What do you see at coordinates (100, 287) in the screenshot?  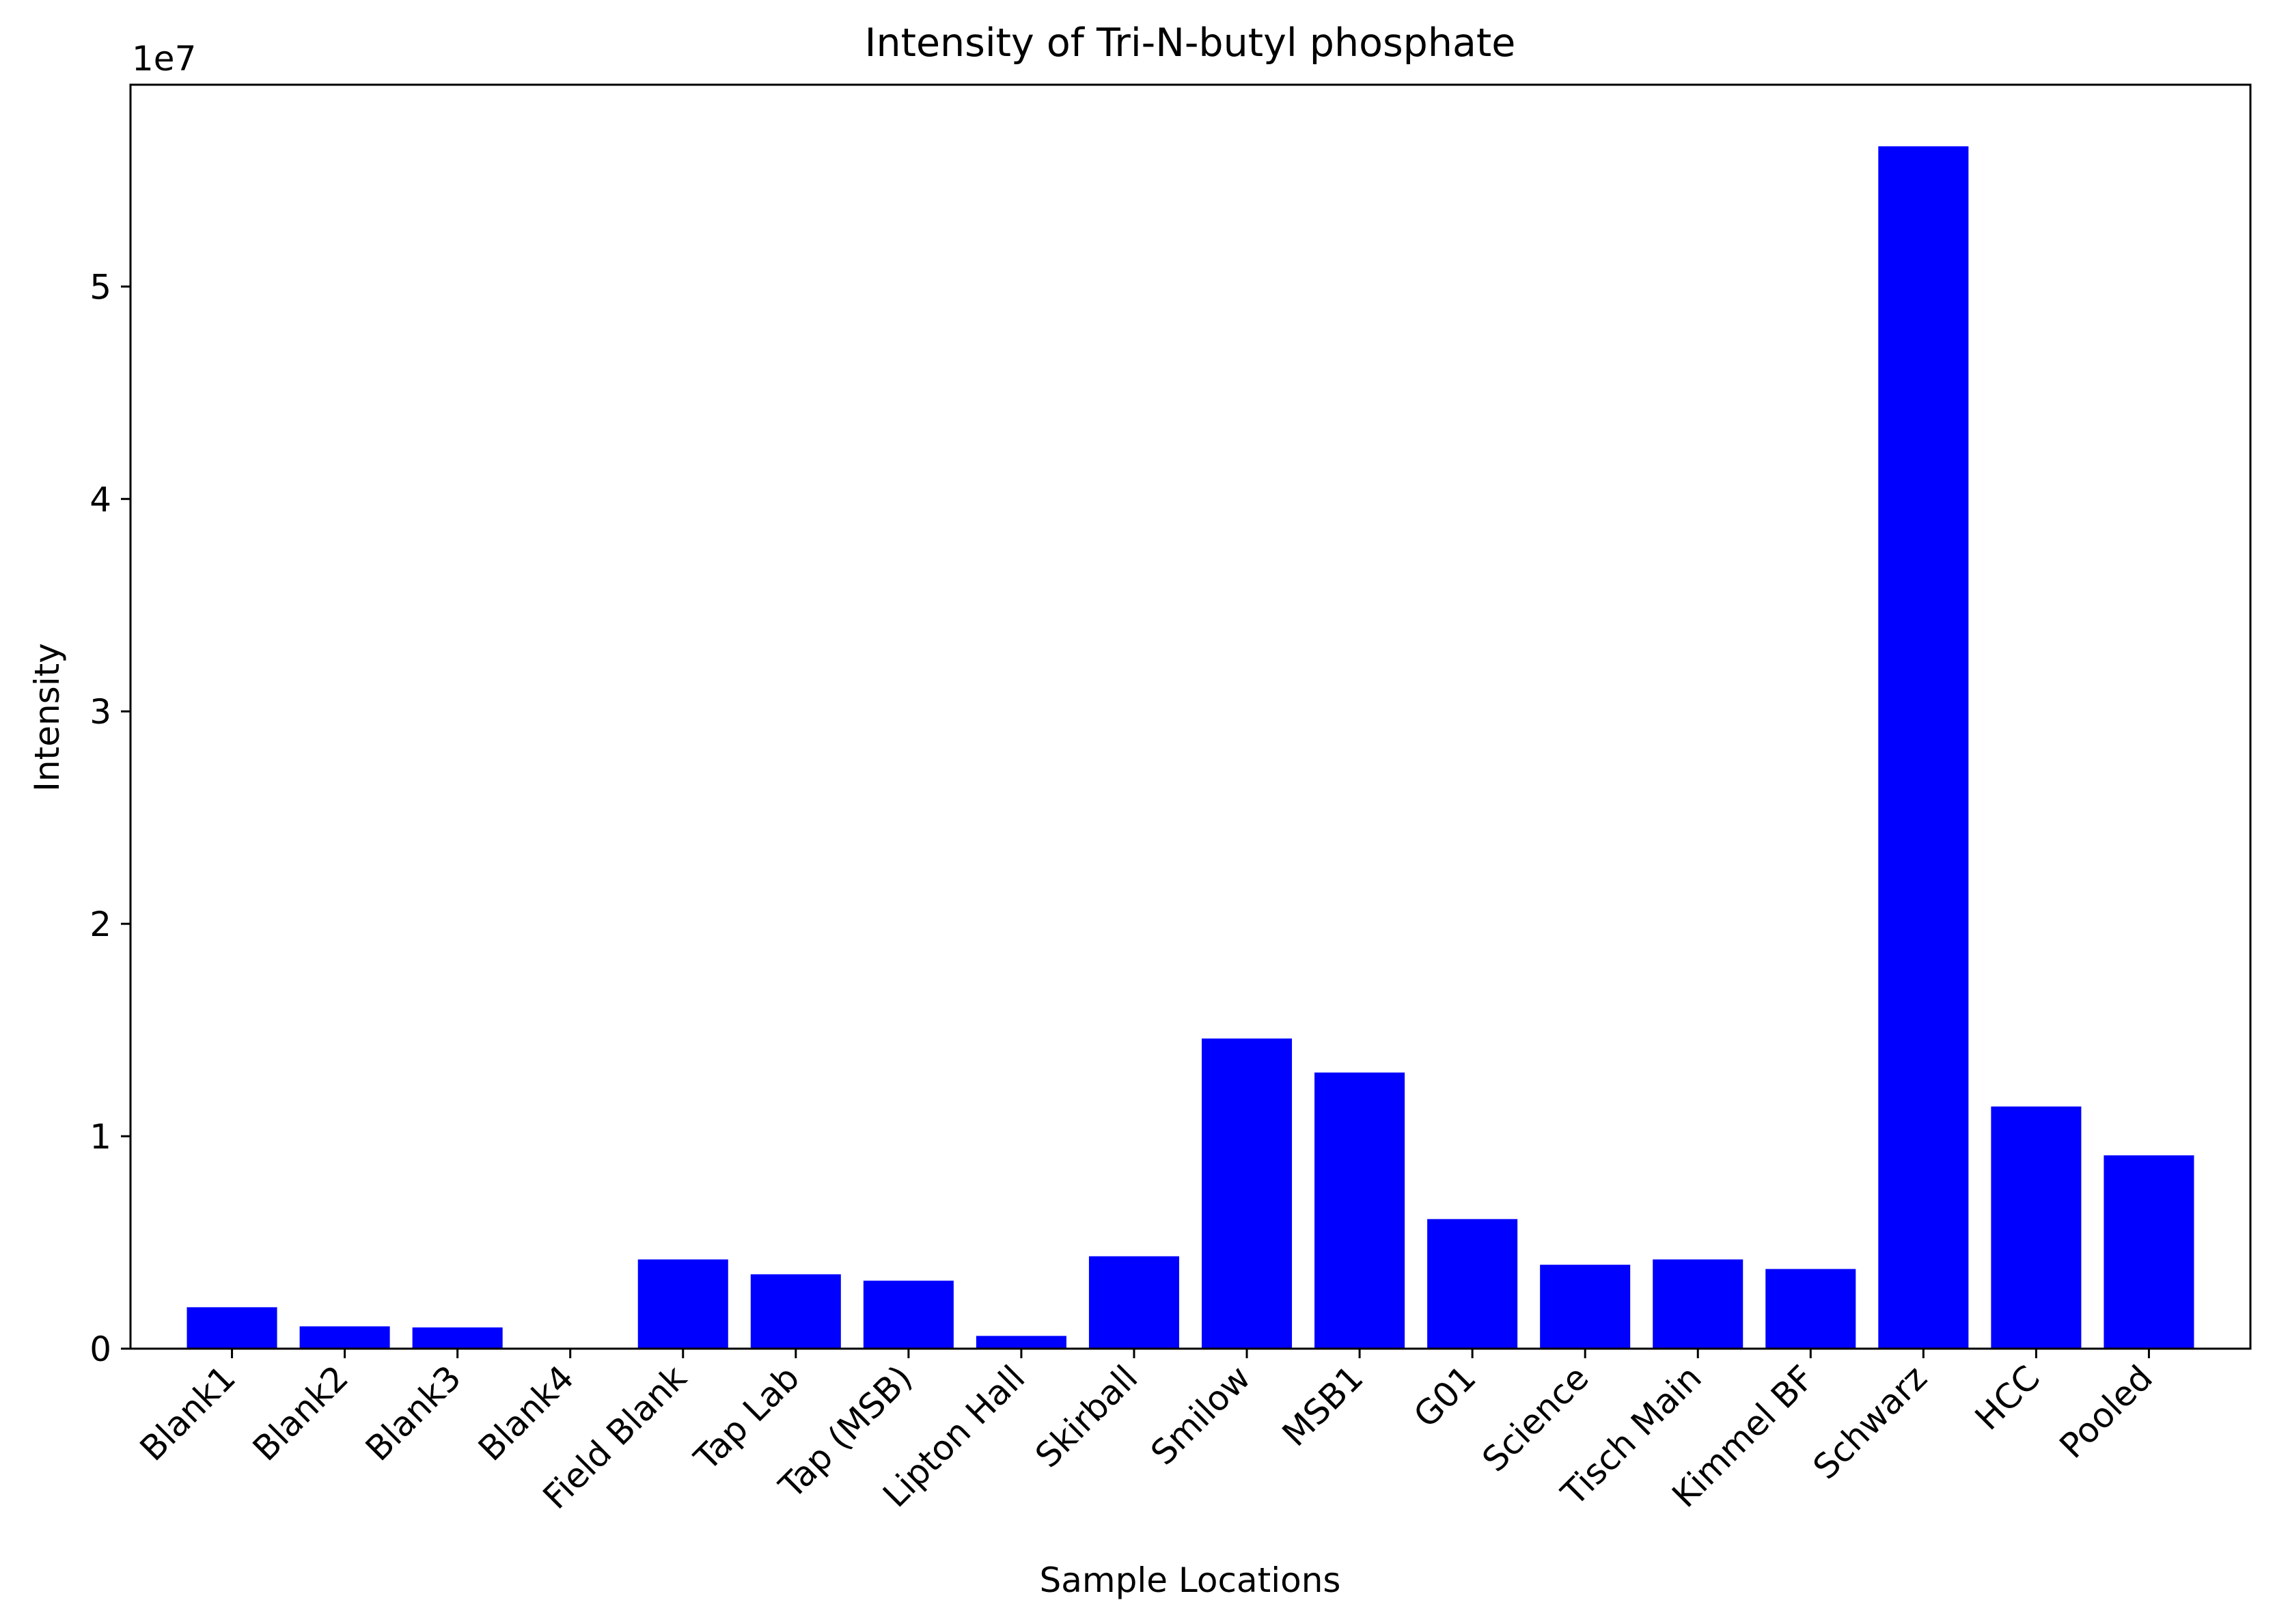 I see `y-tick-label: 5` at bounding box center [100, 287].